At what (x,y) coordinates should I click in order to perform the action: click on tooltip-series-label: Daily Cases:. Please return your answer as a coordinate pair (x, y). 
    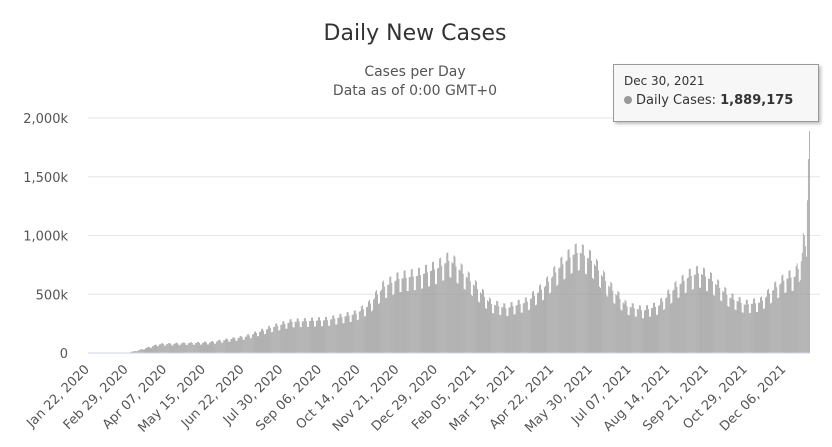
    Looking at the image, I should click on (676, 100).